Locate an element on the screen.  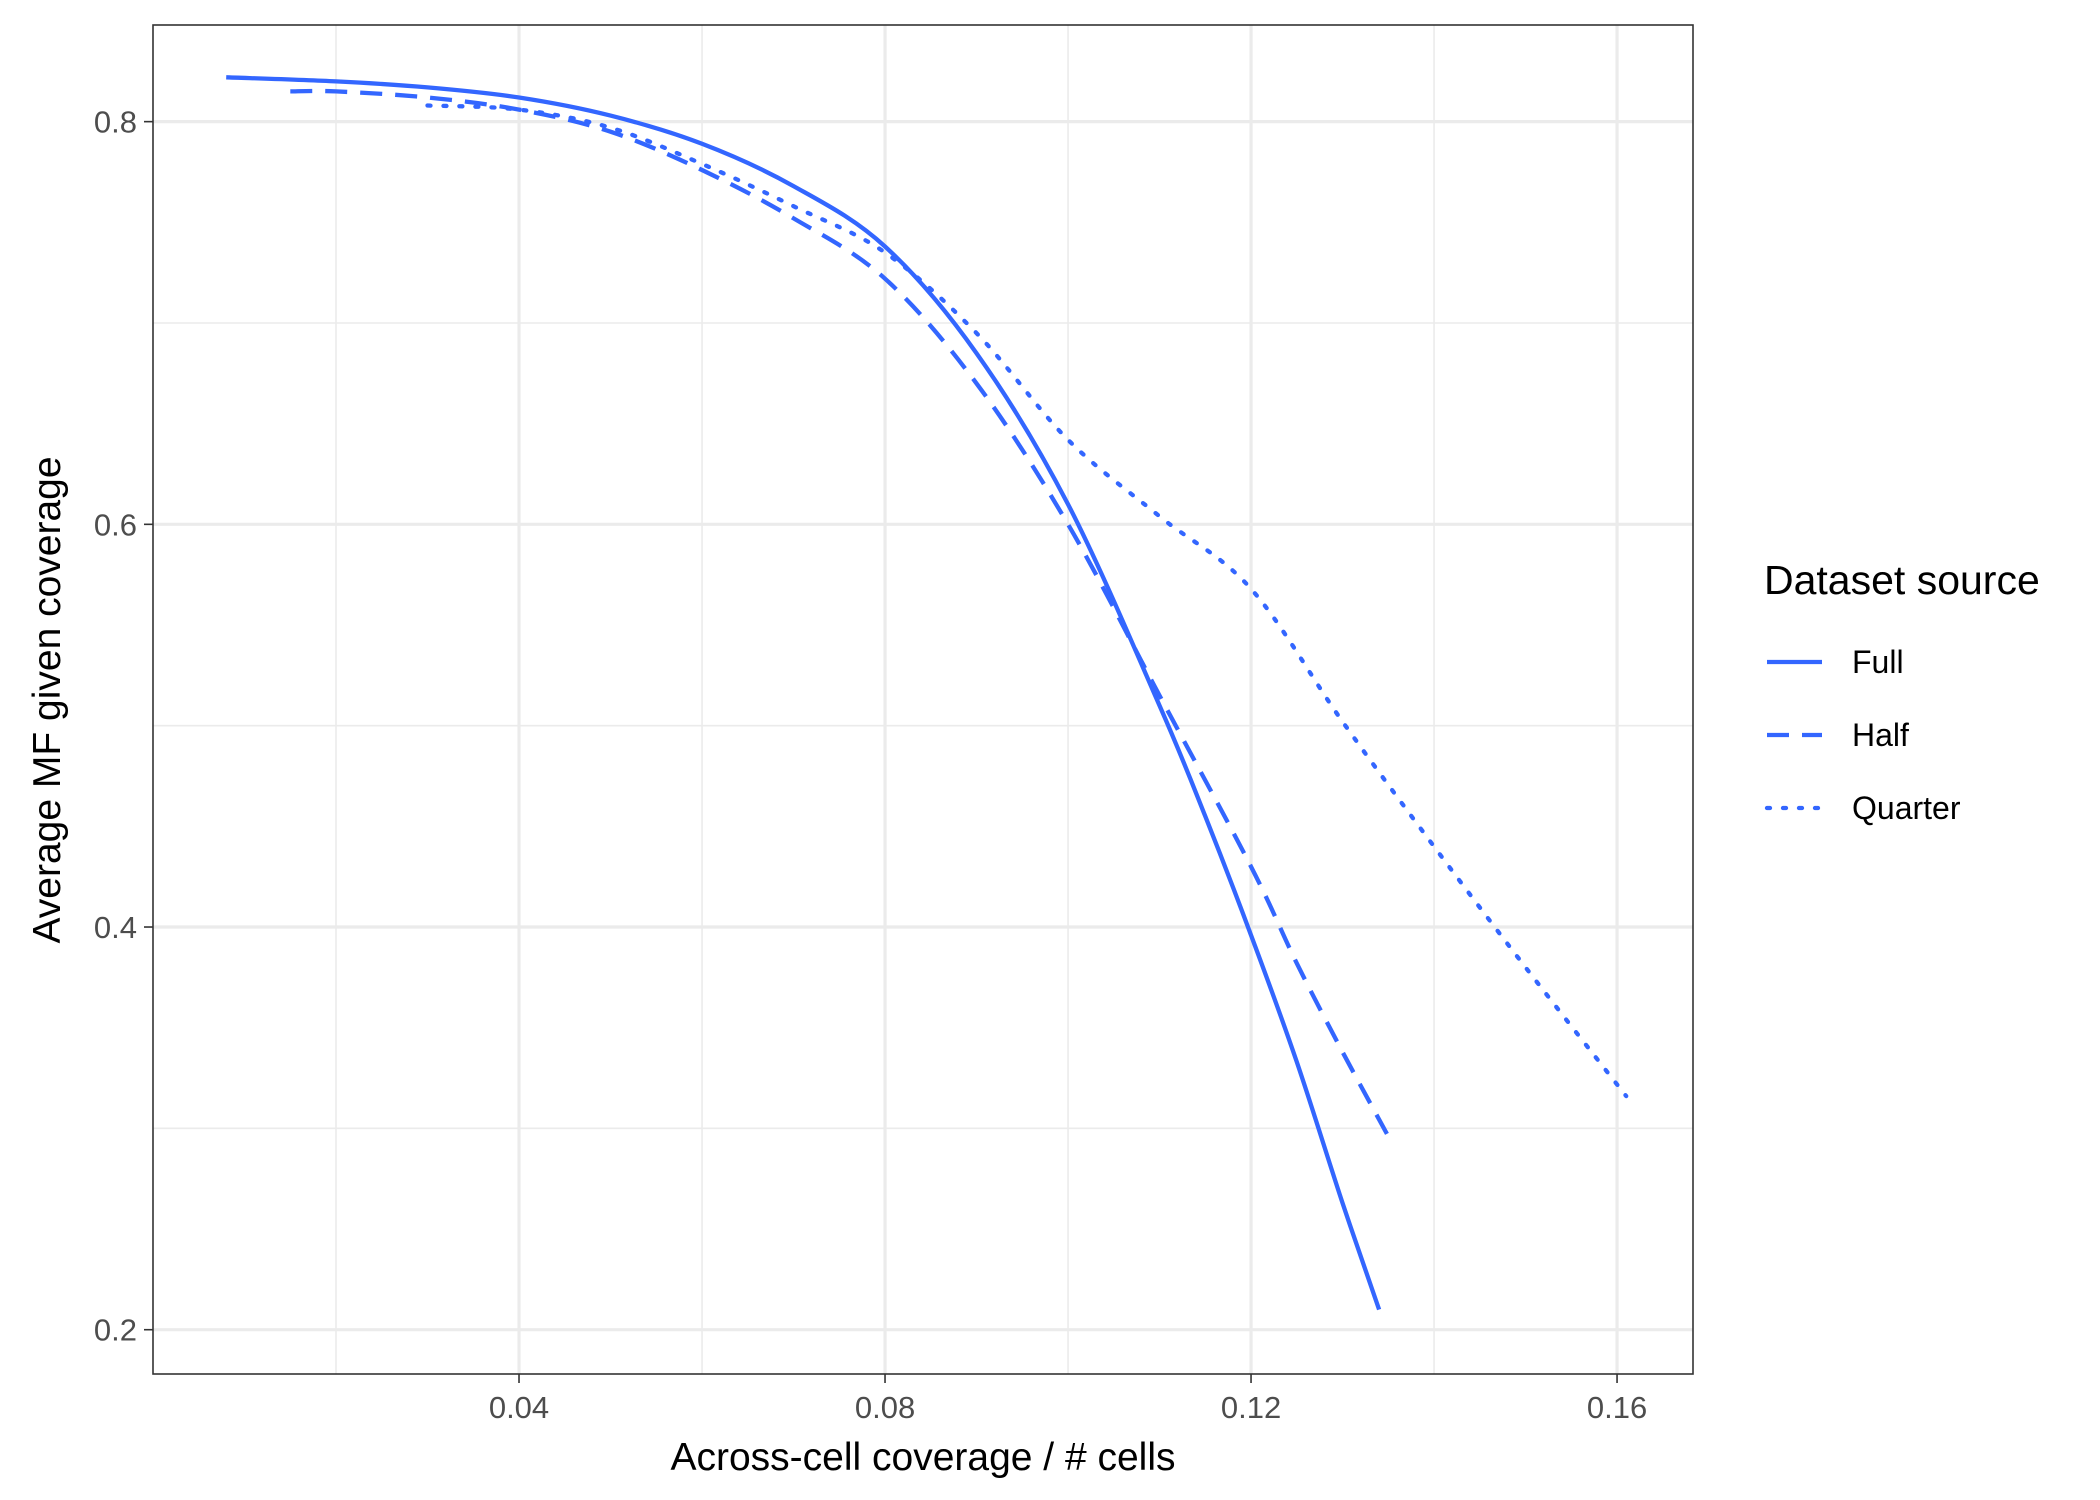
x-tick-label: 0.04 is located at coordinates (519, 1407).